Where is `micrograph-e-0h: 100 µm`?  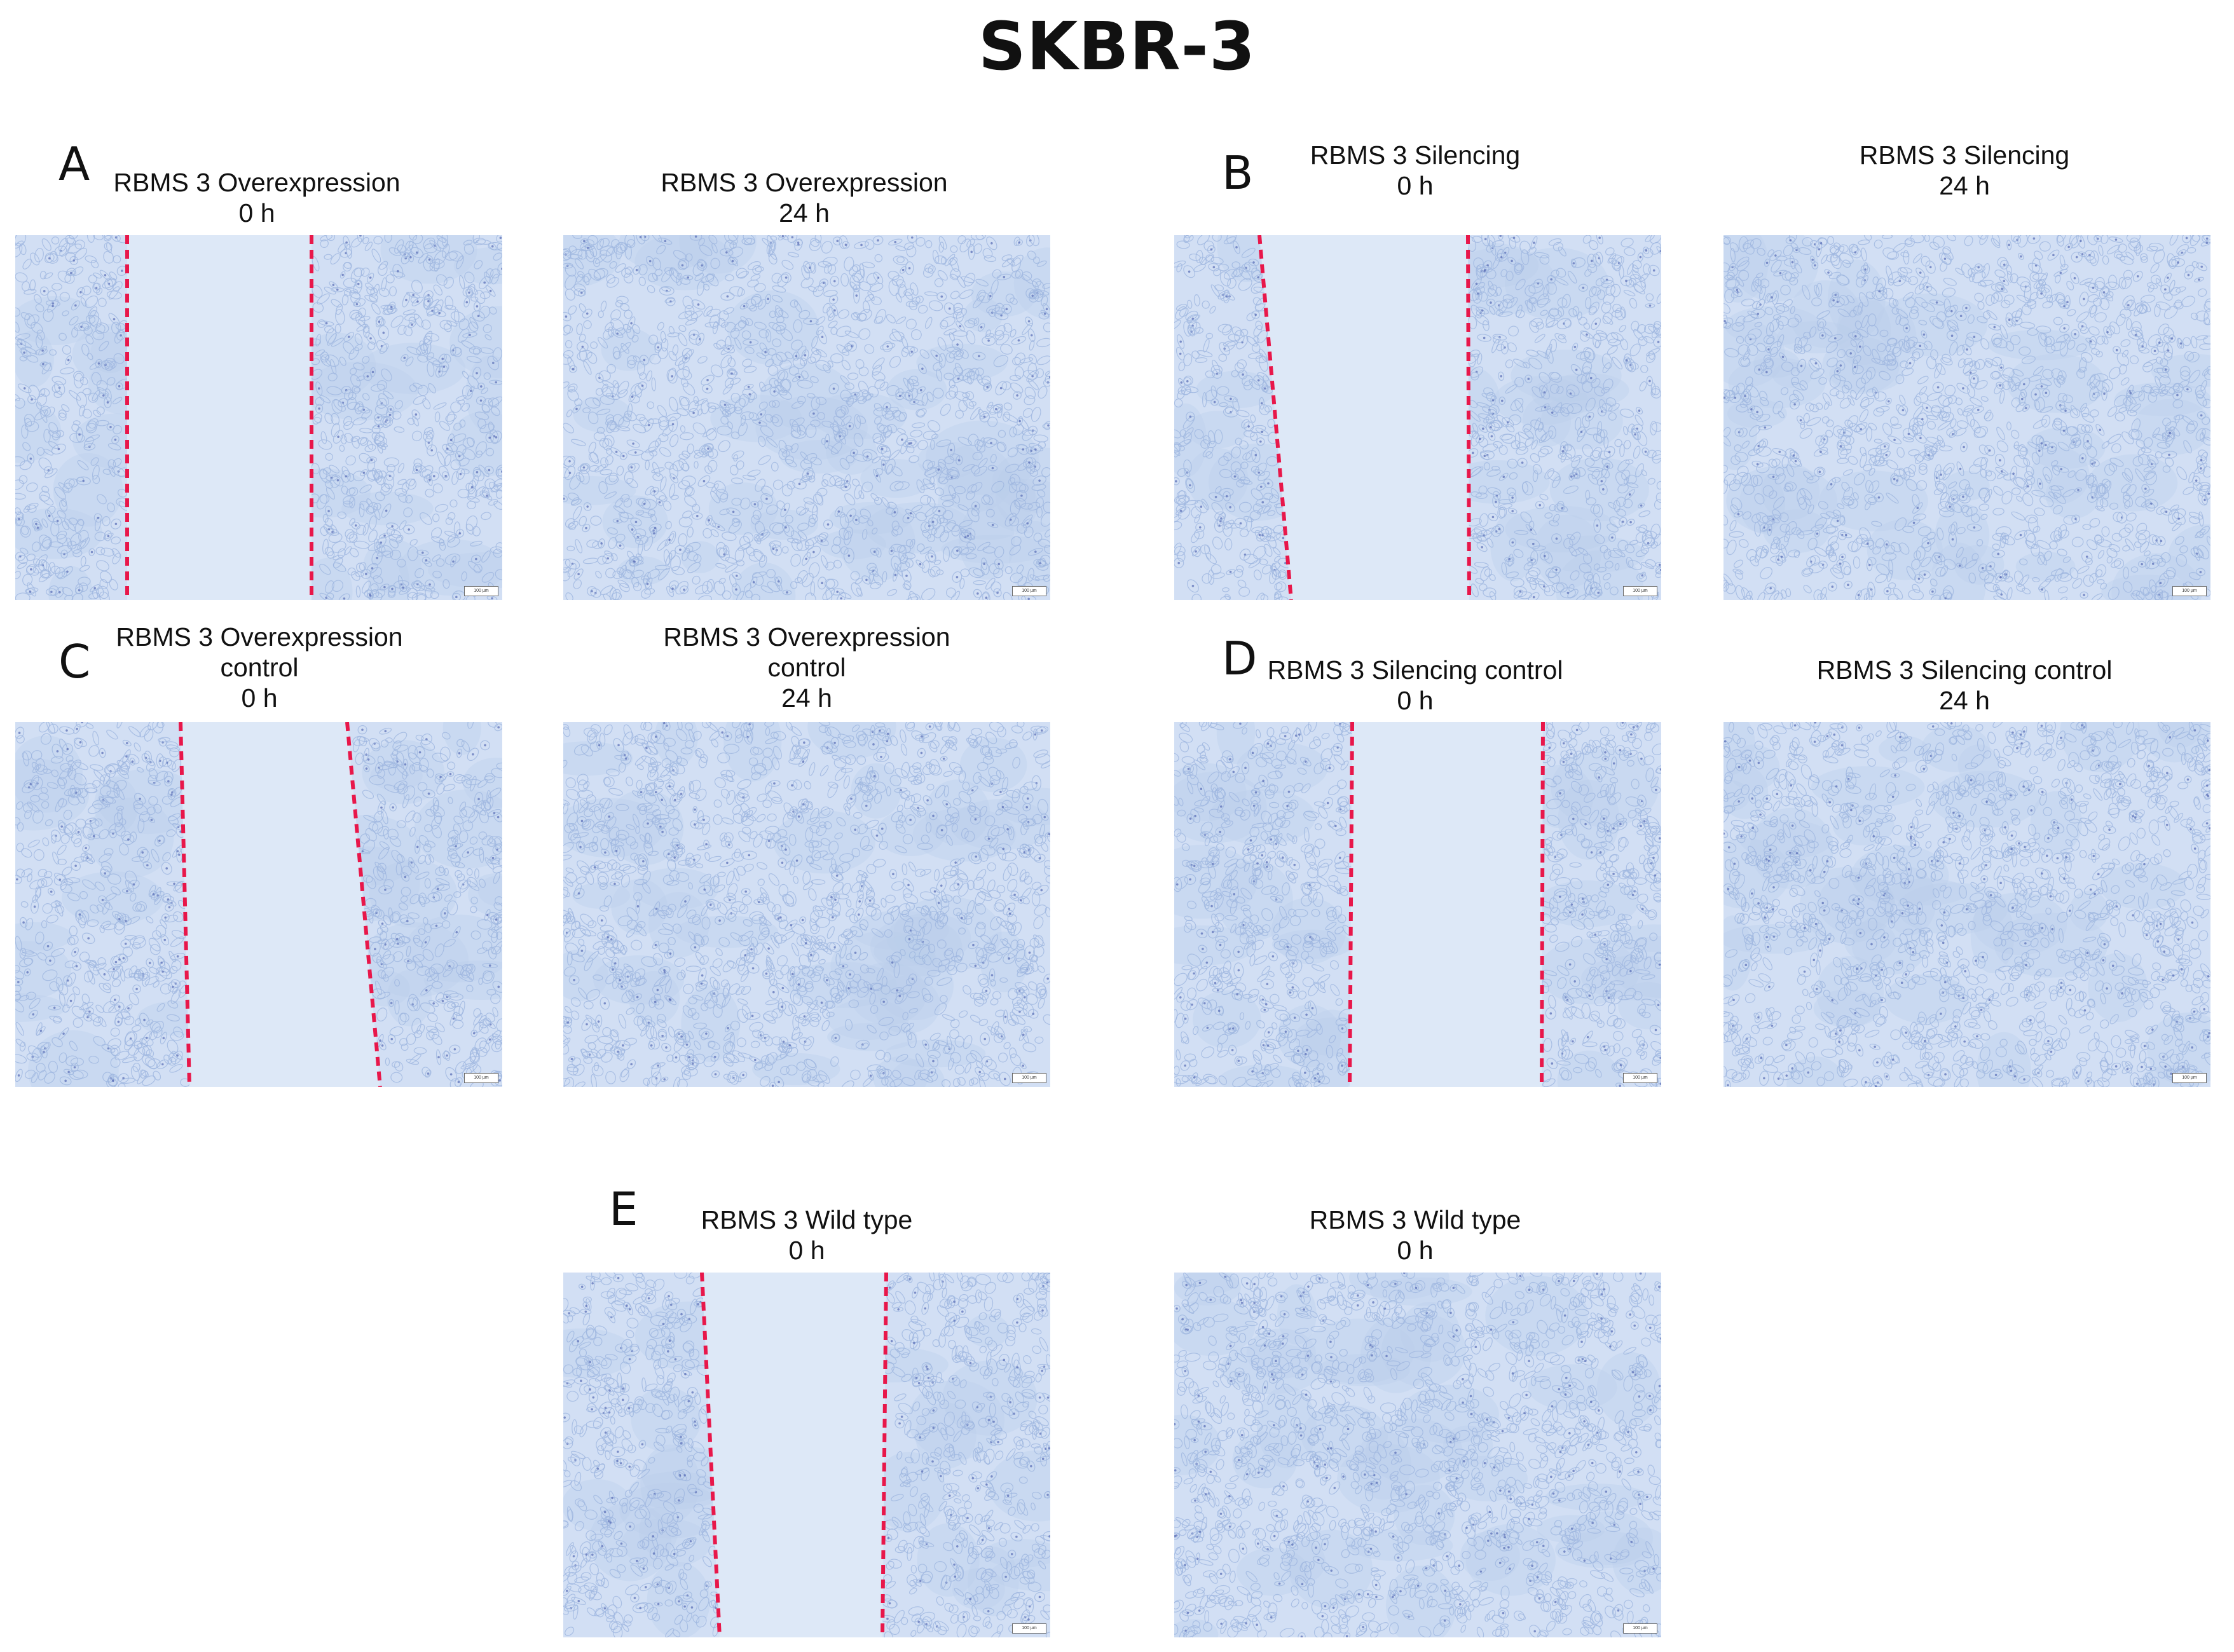
micrograph-e-0h: 100 µm is located at coordinates (806, 1455).